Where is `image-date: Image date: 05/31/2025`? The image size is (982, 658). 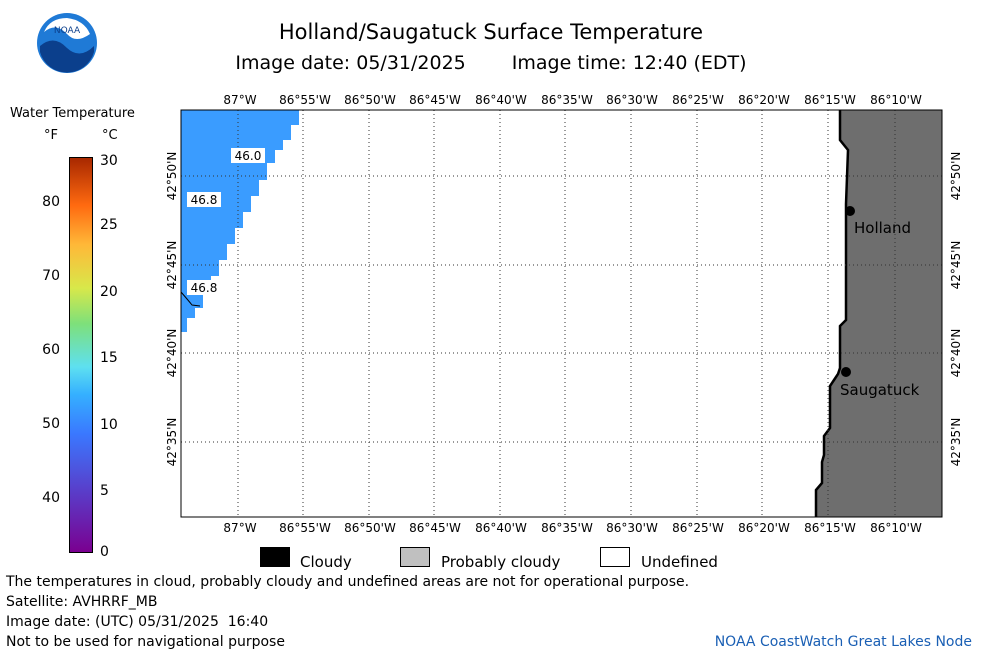
image-date: Image date: 05/31/2025 is located at coordinates (350, 63).